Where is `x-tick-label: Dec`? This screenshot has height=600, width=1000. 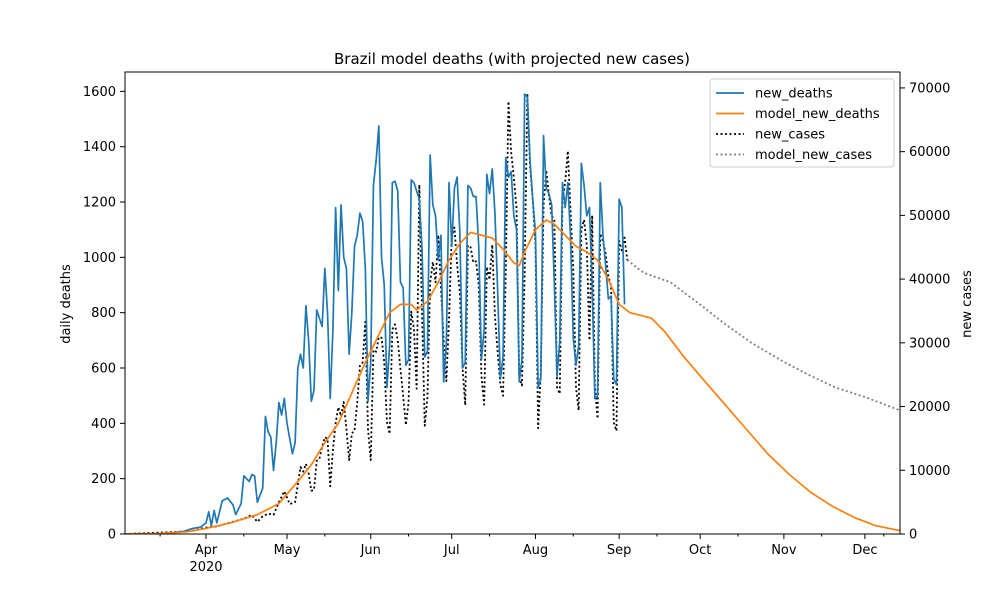 x-tick-label: Dec is located at coordinates (864, 550).